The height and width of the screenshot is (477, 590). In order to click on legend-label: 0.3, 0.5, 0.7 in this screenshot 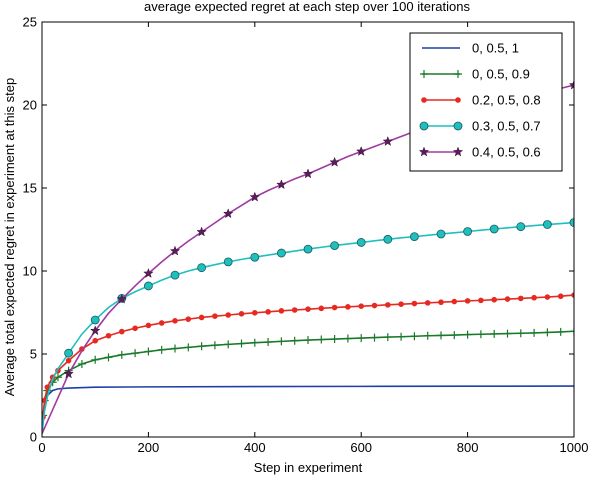, I will do `click(506, 126)`.